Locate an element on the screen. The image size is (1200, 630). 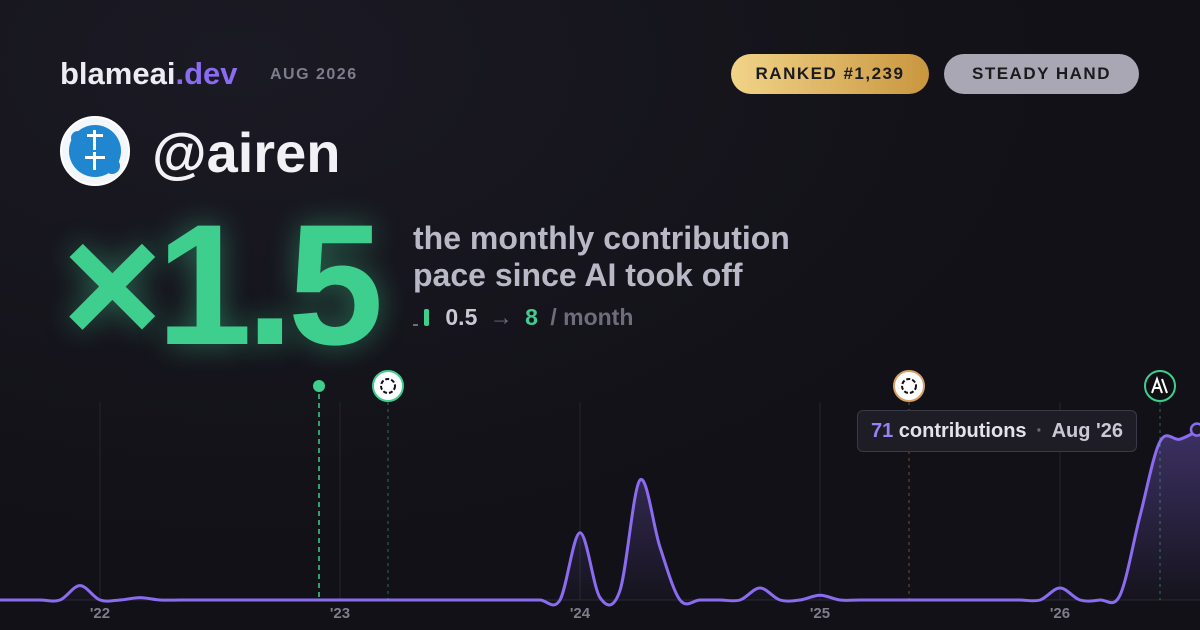
stats: 0.5 → 8 / month is located at coordinates (523, 317).